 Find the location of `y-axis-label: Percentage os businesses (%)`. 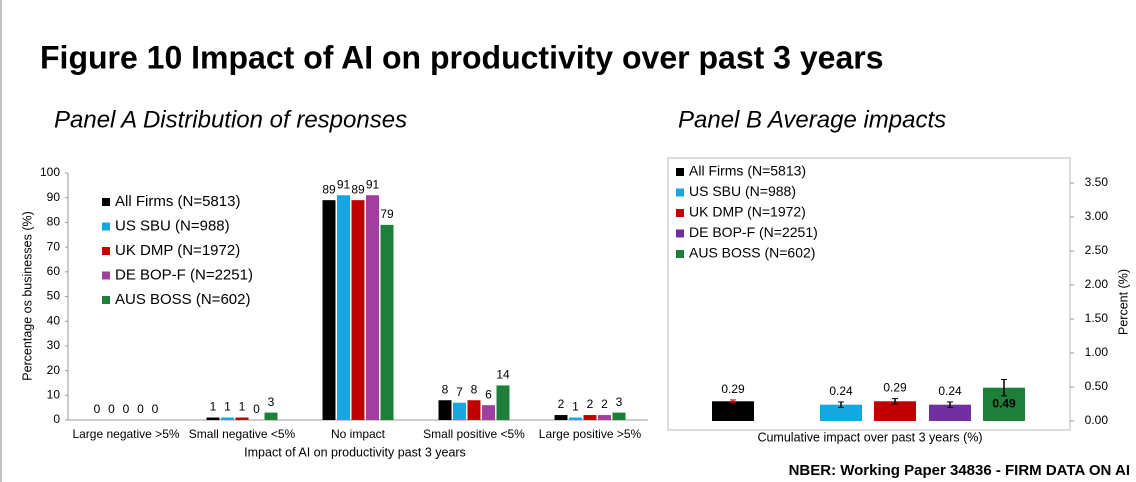

y-axis-label: Percentage os businesses (%) is located at coordinates (27, 296).